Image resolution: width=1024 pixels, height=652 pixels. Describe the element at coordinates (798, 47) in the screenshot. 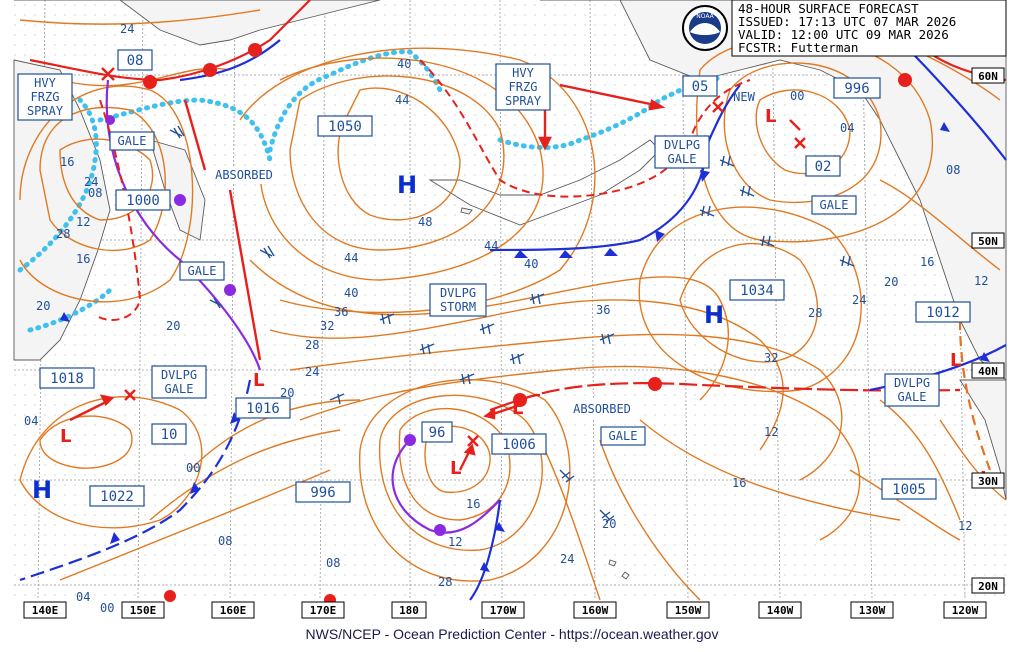

I see `header-forecaster: FCSTR: Futterman` at that location.